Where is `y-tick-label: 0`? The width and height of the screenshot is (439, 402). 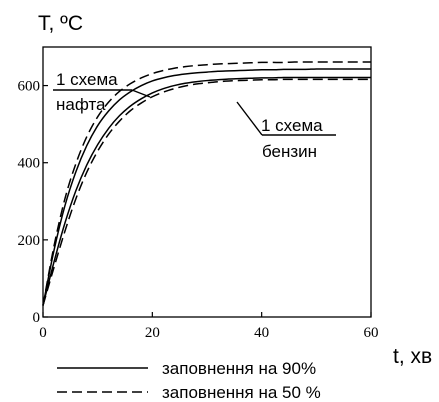 y-tick-label: 0 is located at coordinates (37, 318).